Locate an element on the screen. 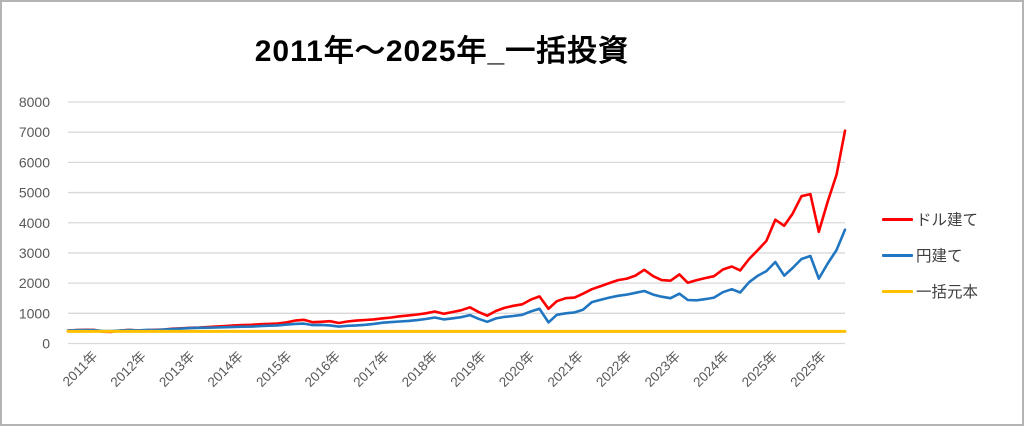  x-axis-tick-label: 2017年 is located at coordinates (370, 369).